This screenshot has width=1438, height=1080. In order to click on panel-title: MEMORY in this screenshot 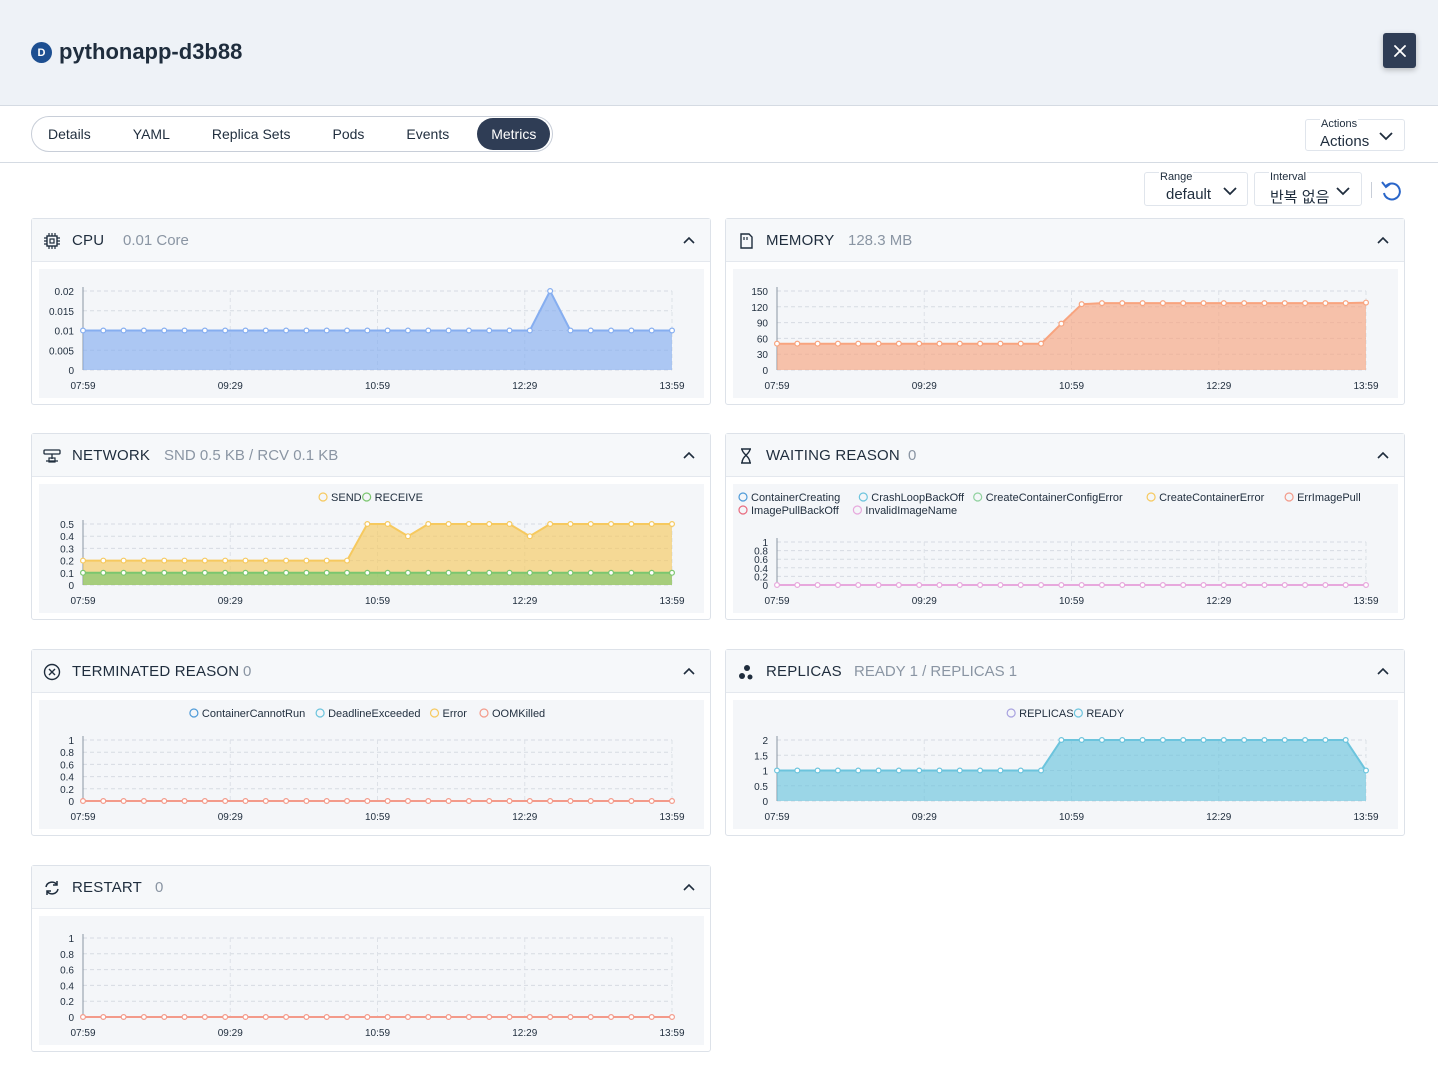, I will do `click(800, 240)`.